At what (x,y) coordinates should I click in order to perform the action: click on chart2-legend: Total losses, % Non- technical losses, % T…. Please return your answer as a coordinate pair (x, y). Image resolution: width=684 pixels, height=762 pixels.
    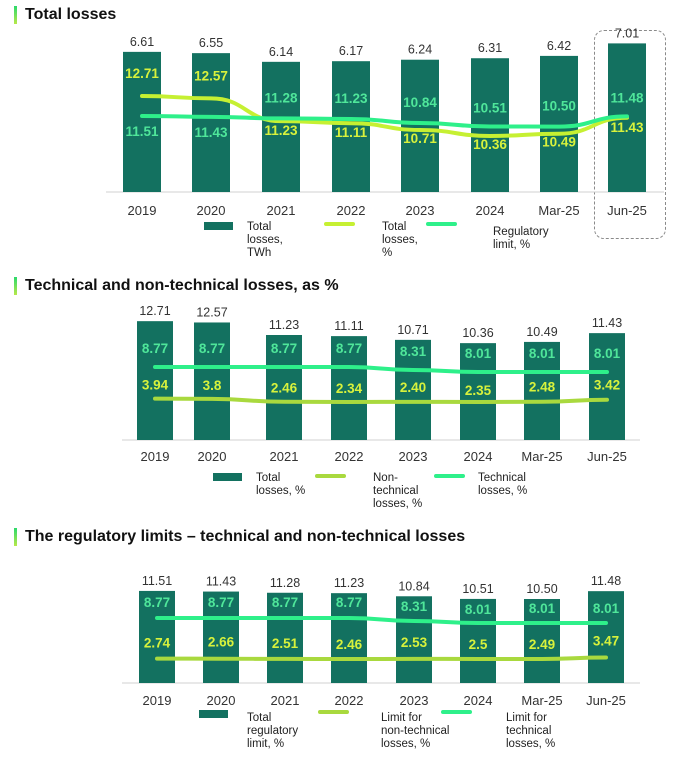
    Looking at the image, I should click on (342, 492).